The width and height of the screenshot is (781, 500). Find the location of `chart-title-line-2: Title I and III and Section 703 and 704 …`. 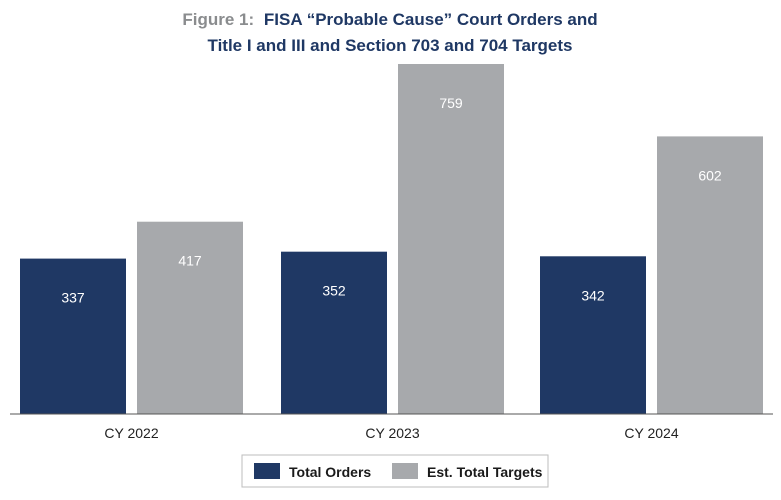

chart-title-line-2: Title I and III and Section 703 and 704 … is located at coordinates (390, 45).